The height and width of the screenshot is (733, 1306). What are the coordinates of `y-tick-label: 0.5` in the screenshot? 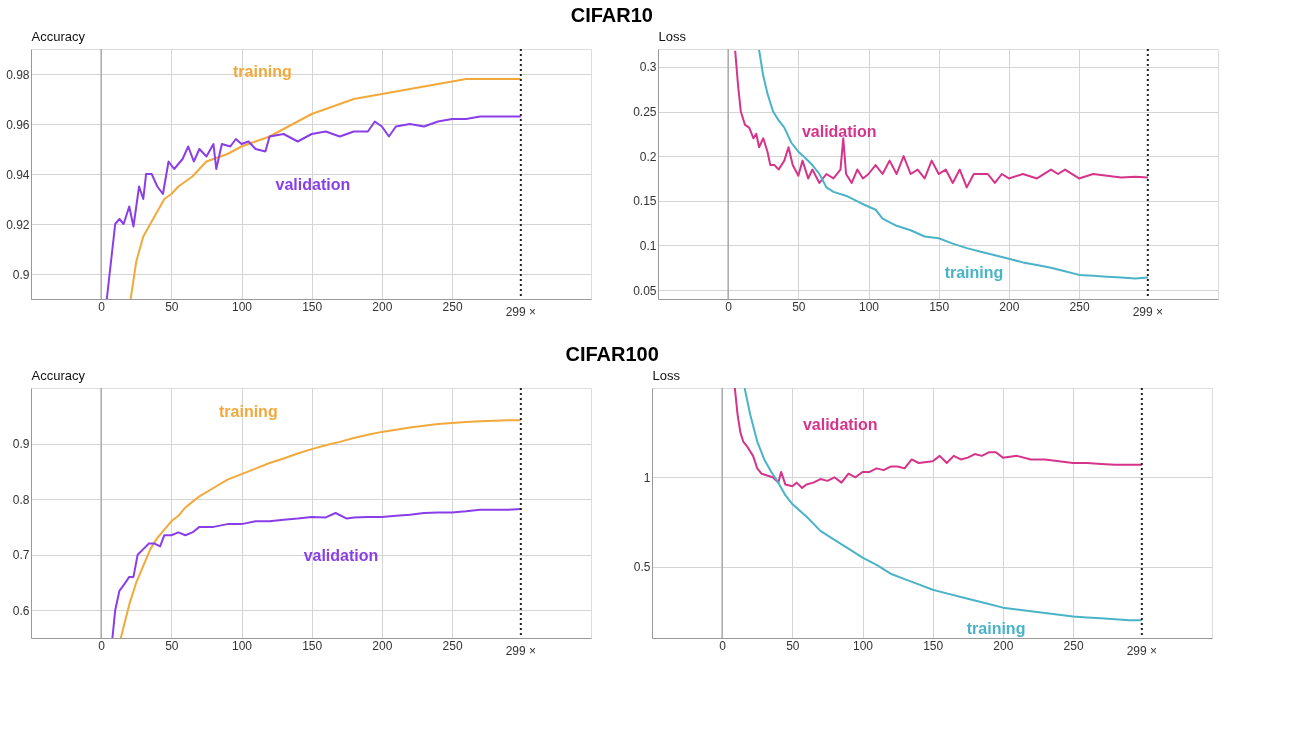 It's located at (642, 567).